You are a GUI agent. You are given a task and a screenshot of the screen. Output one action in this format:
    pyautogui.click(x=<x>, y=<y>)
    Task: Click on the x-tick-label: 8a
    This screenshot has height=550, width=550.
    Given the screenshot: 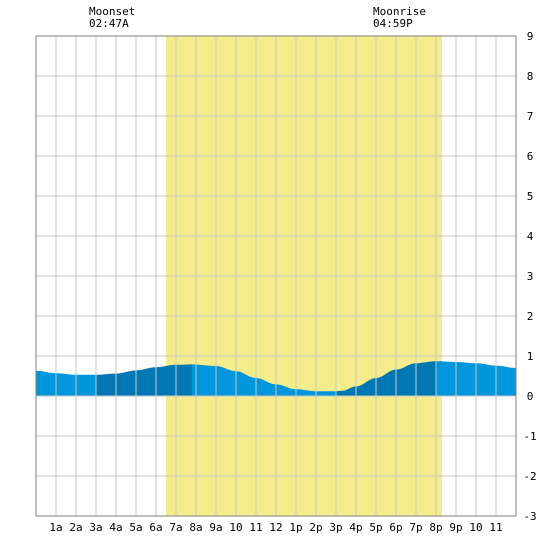 What is the action you would take?
    pyautogui.click(x=195, y=527)
    